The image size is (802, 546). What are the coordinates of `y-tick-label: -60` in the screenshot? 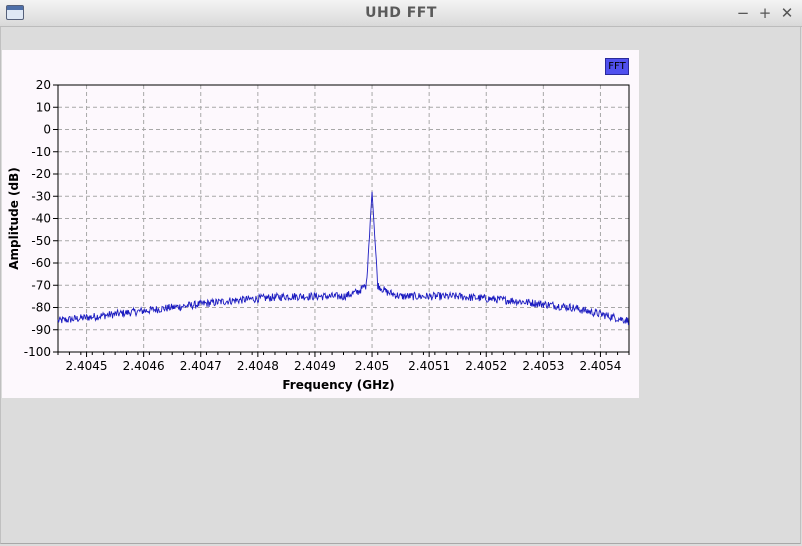 It's located at (41, 263).